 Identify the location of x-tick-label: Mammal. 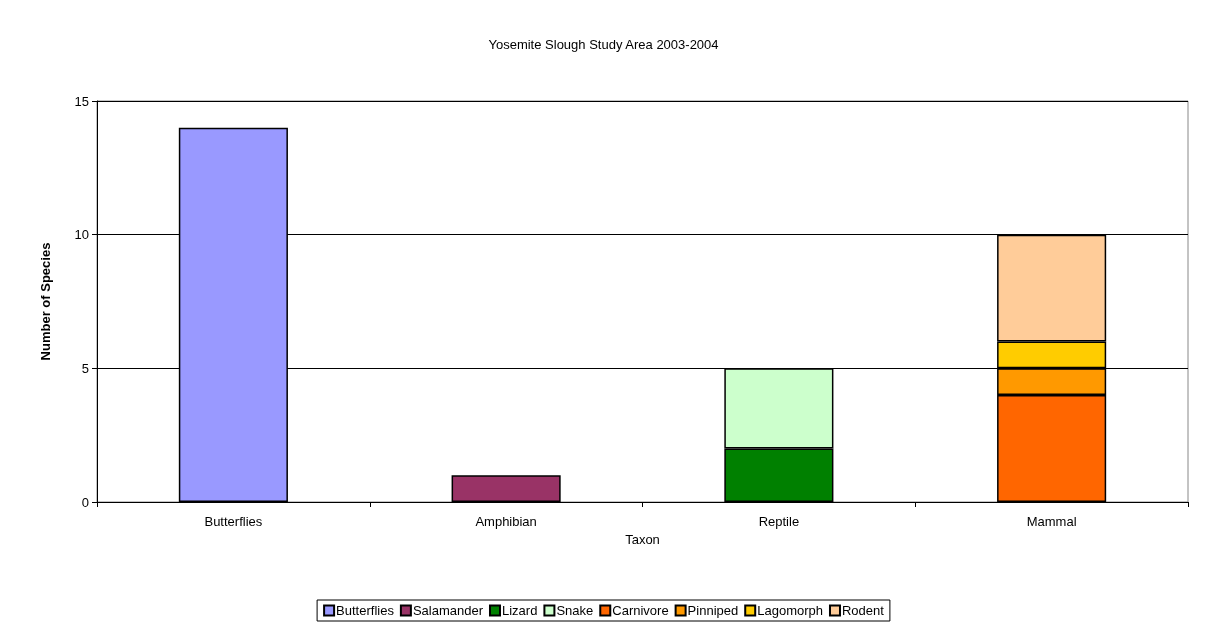
(1051, 521).